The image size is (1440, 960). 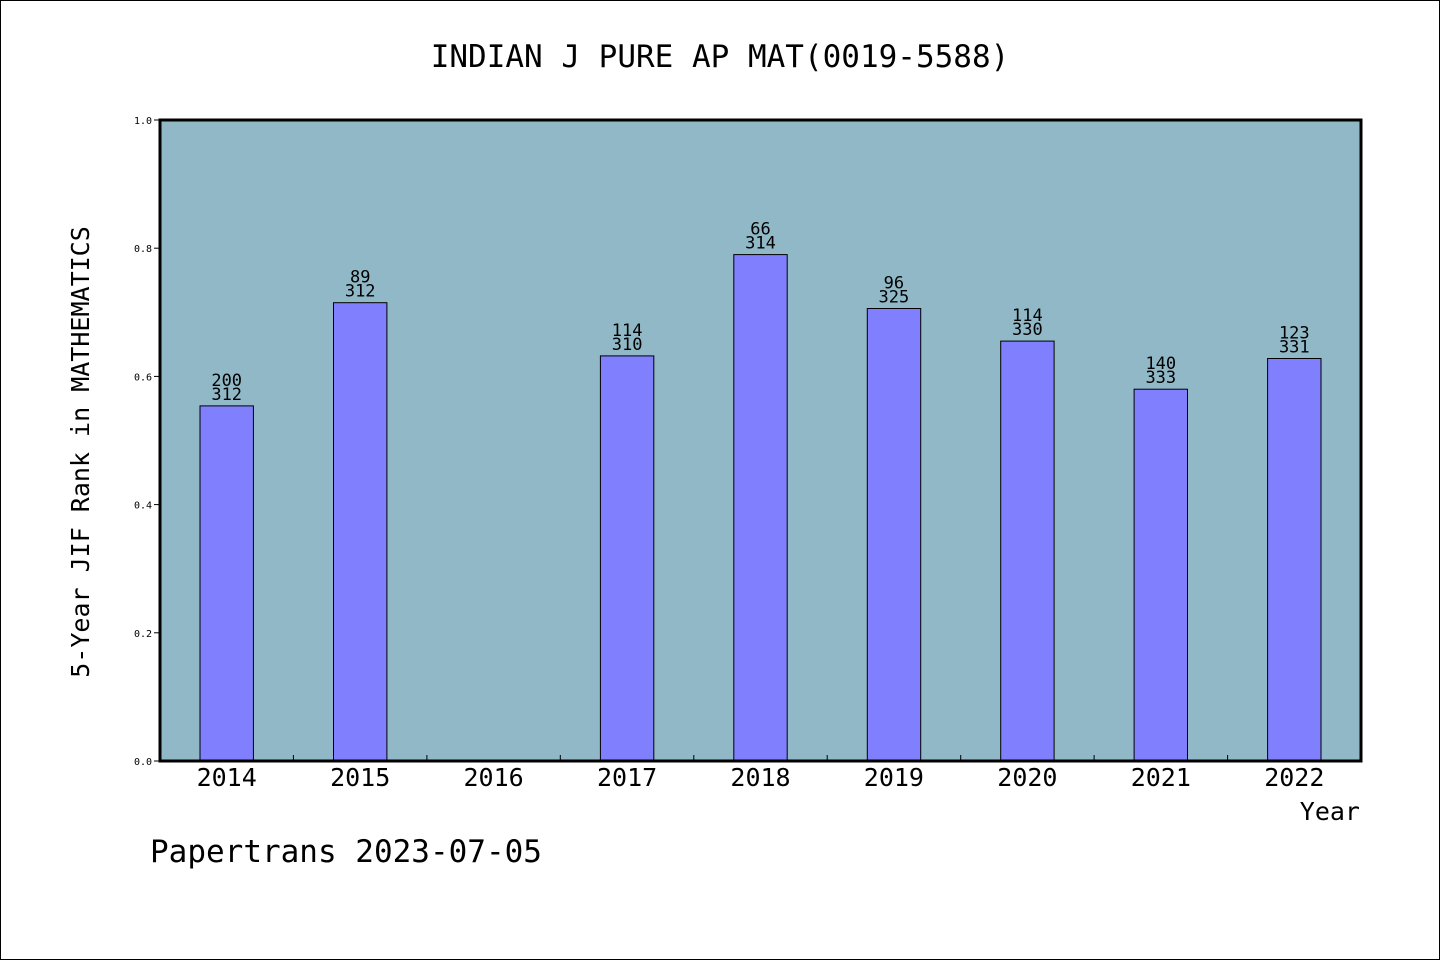 I want to click on x-tick-label-2021: 2021, so click(x=1161, y=777).